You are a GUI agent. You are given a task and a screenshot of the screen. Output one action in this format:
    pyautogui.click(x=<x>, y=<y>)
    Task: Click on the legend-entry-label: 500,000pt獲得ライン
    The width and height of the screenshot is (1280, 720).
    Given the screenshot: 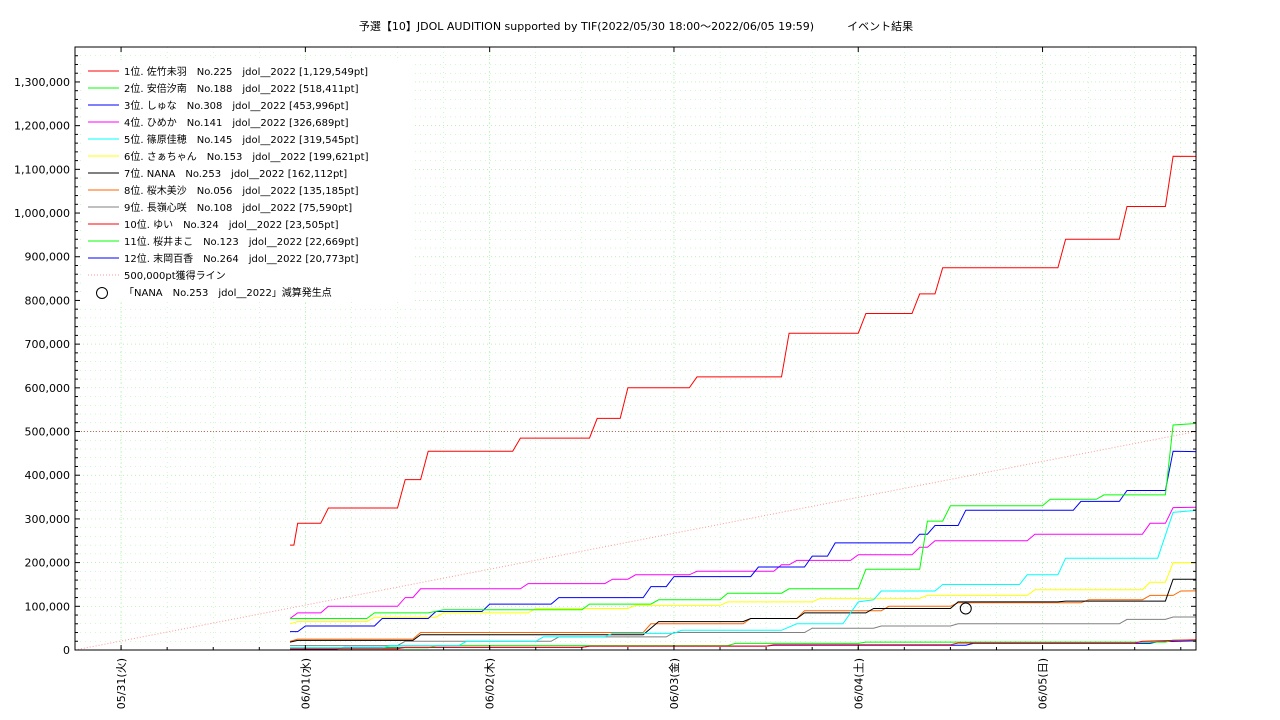 What is the action you would take?
    pyautogui.click(x=175, y=275)
    